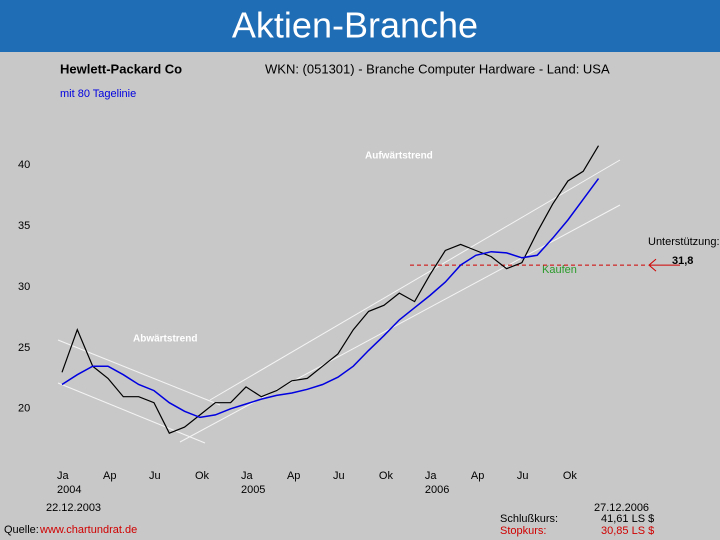 Image resolution: width=720 pixels, height=540 pixels. What do you see at coordinates (165, 339) in the screenshot?
I see `annotation: Abwärtstrend` at bounding box center [165, 339].